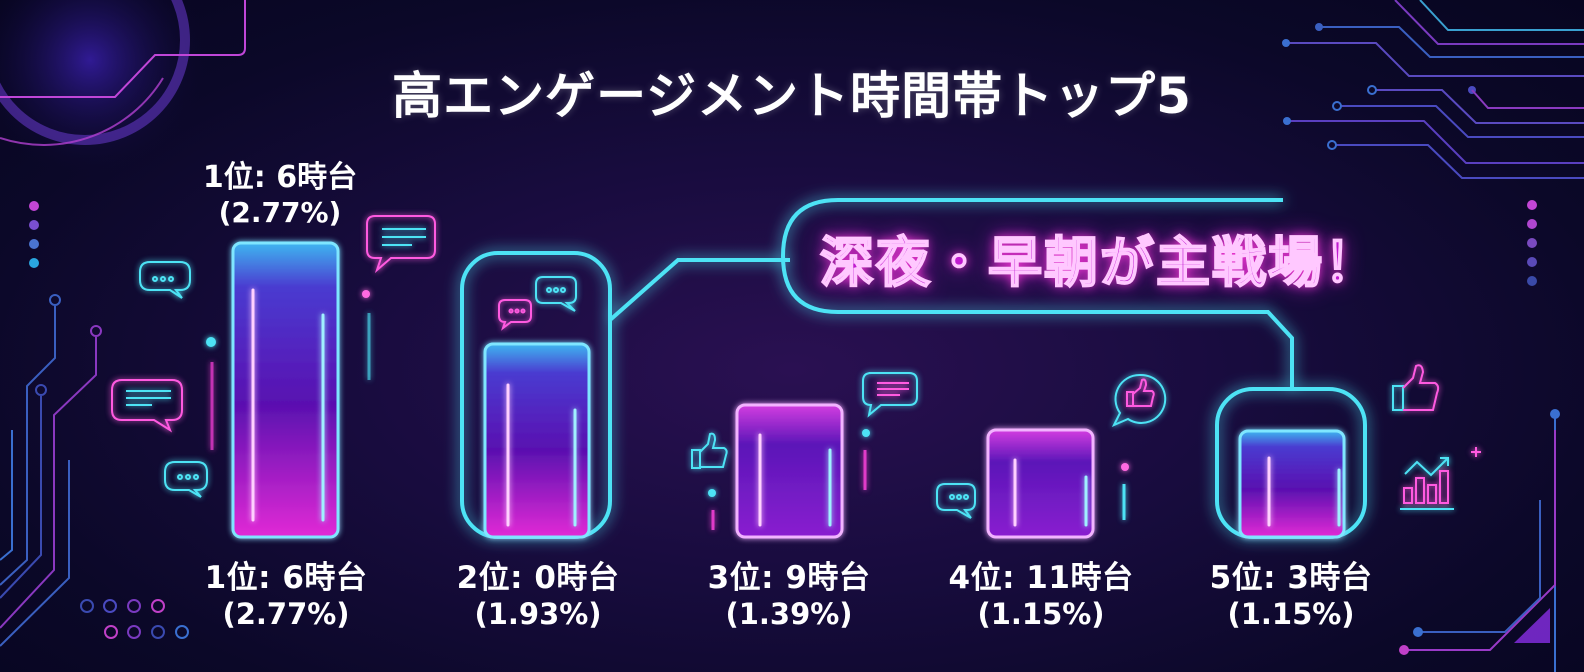  Describe the element at coordinates (280, 177) in the screenshot. I see `top-bar-rank-label: 1位: 6時台` at that location.